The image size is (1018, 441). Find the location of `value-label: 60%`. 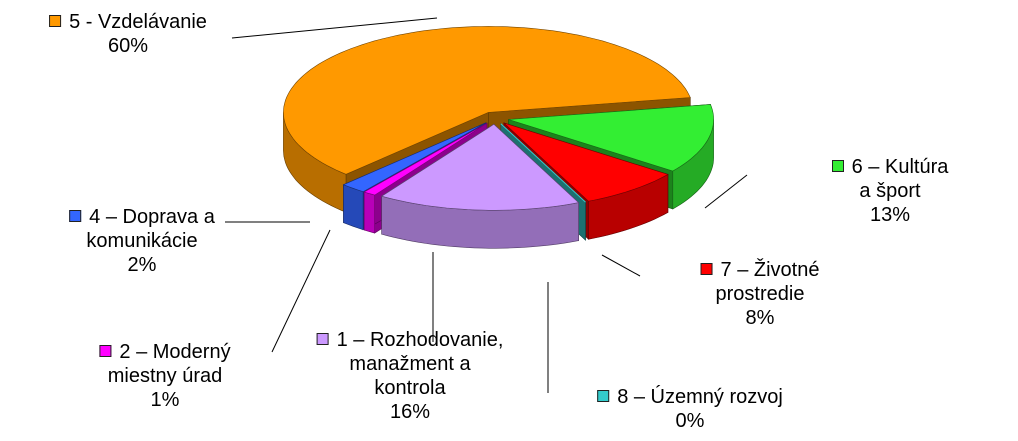

value-label: 60% is located at coordinates (128, 46).